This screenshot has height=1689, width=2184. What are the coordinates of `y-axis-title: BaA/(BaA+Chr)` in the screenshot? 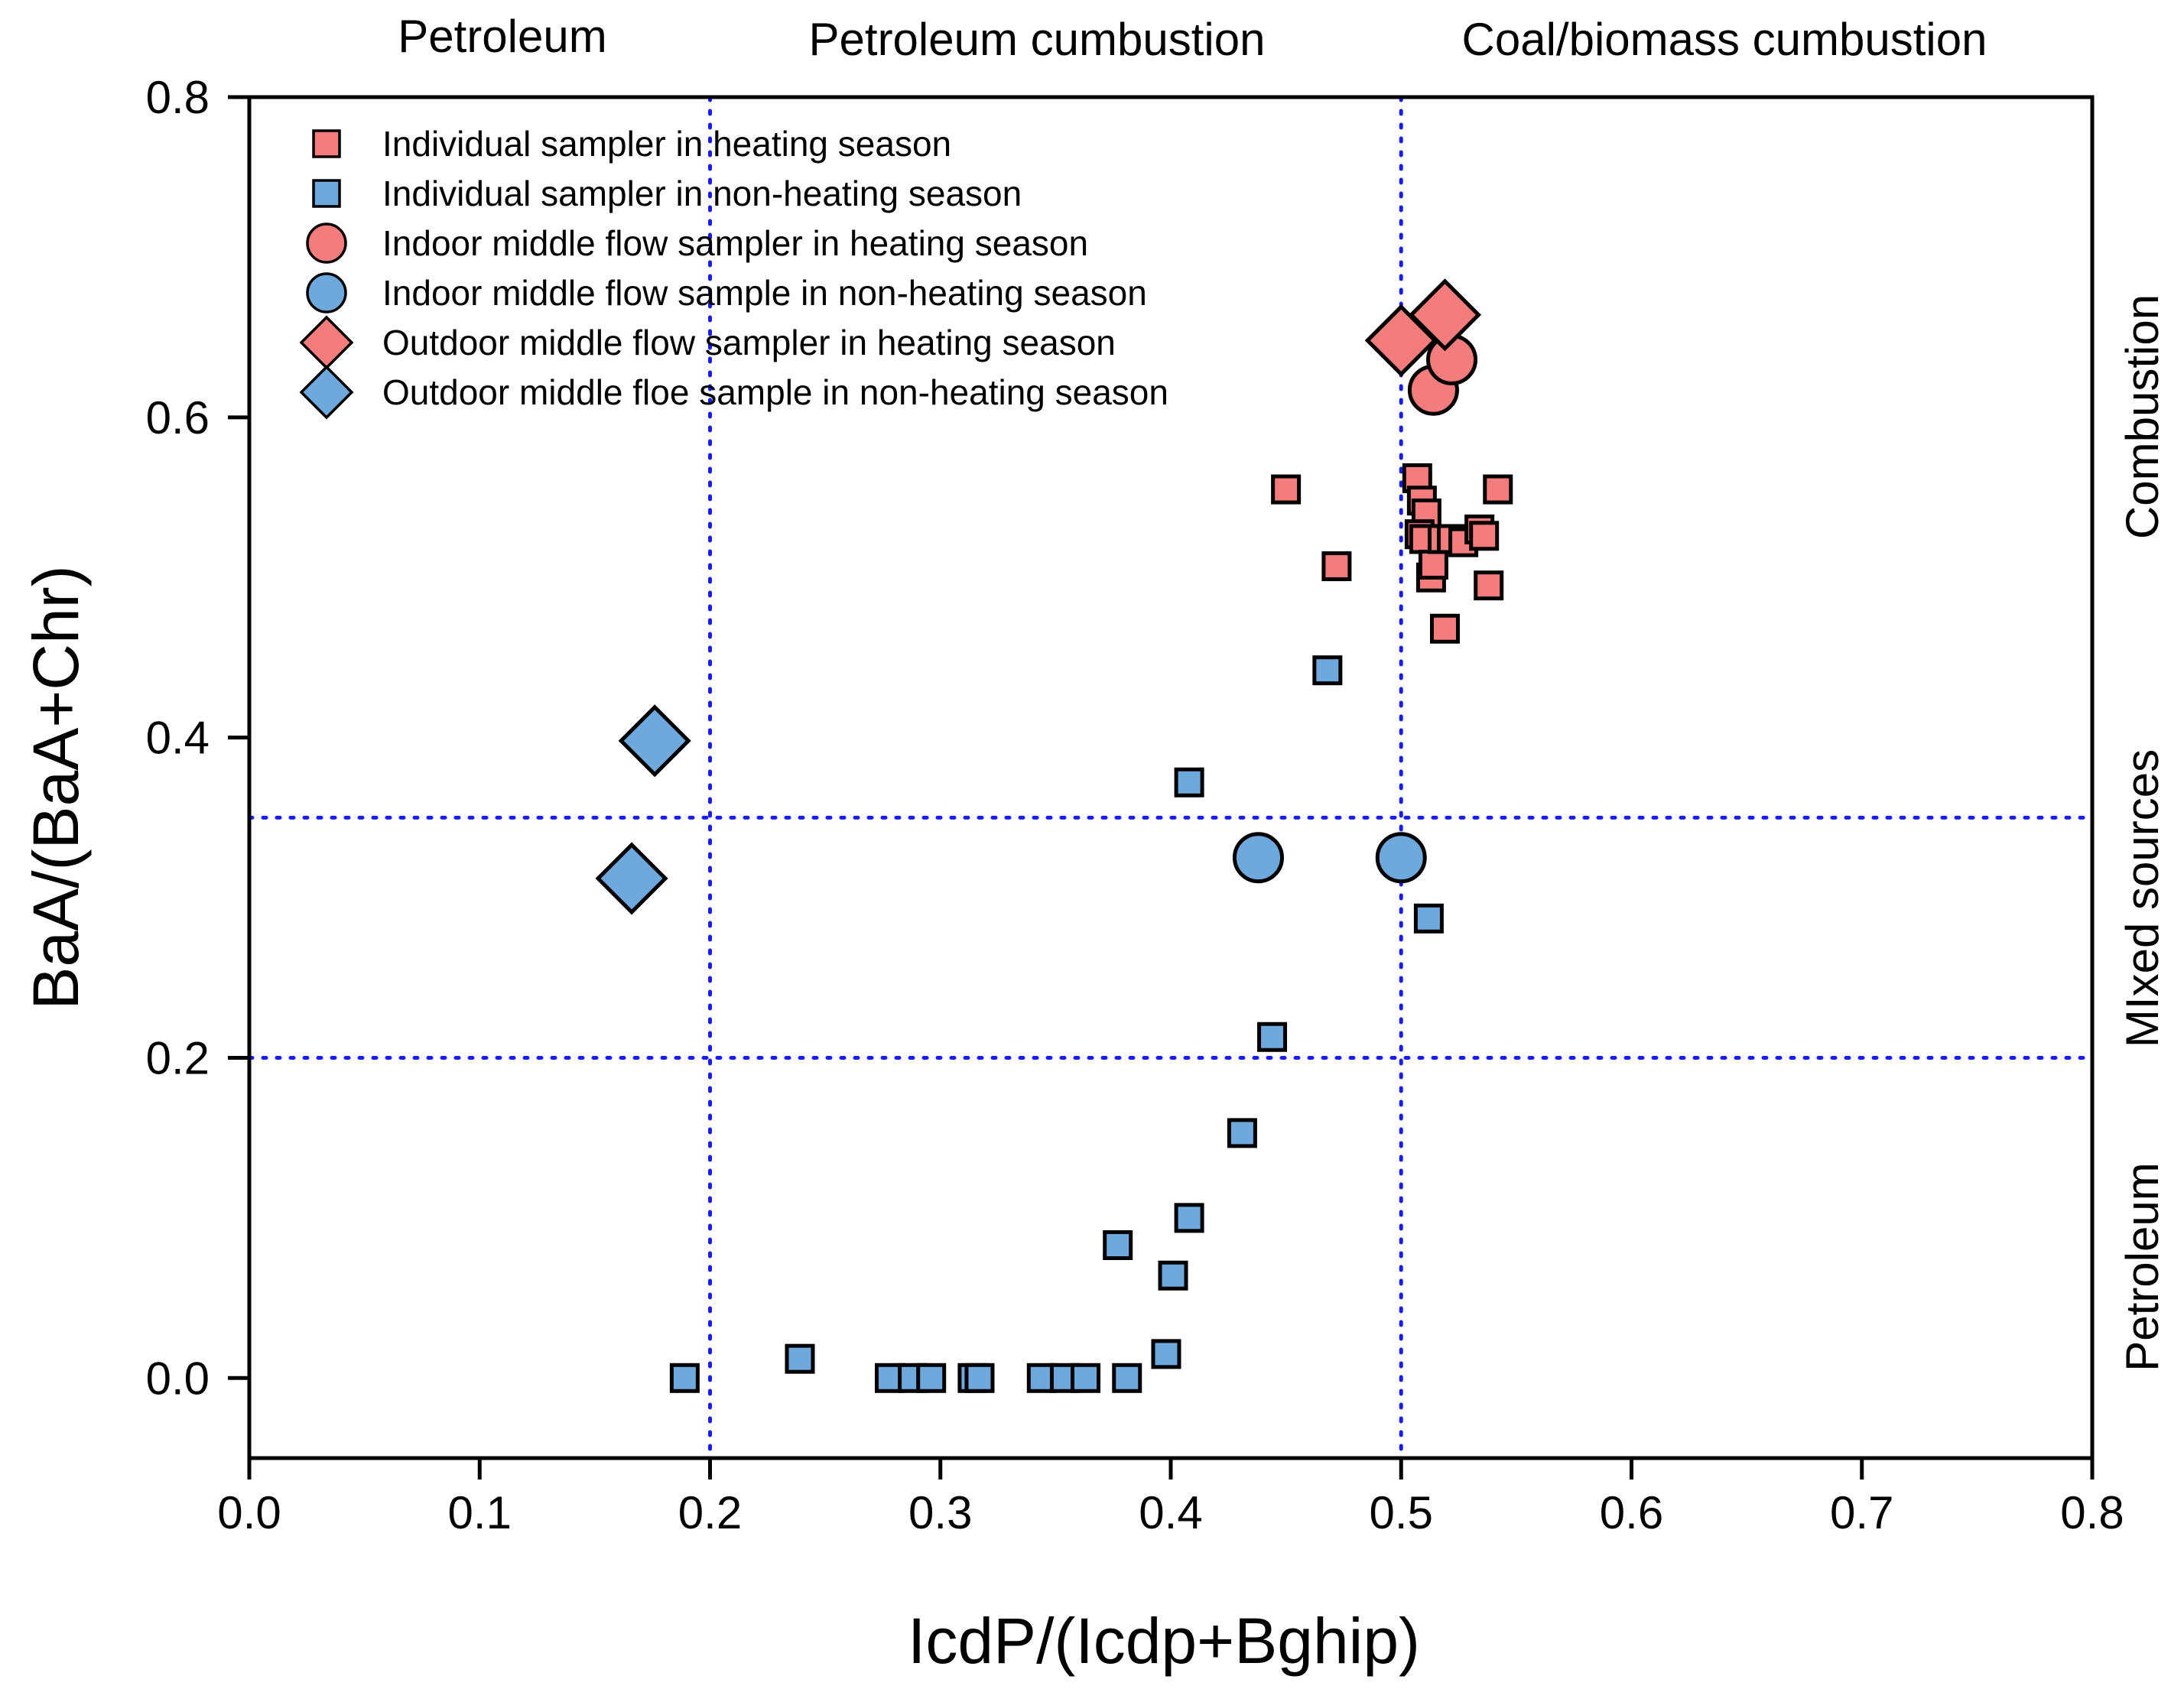 It's located at (56, 787).